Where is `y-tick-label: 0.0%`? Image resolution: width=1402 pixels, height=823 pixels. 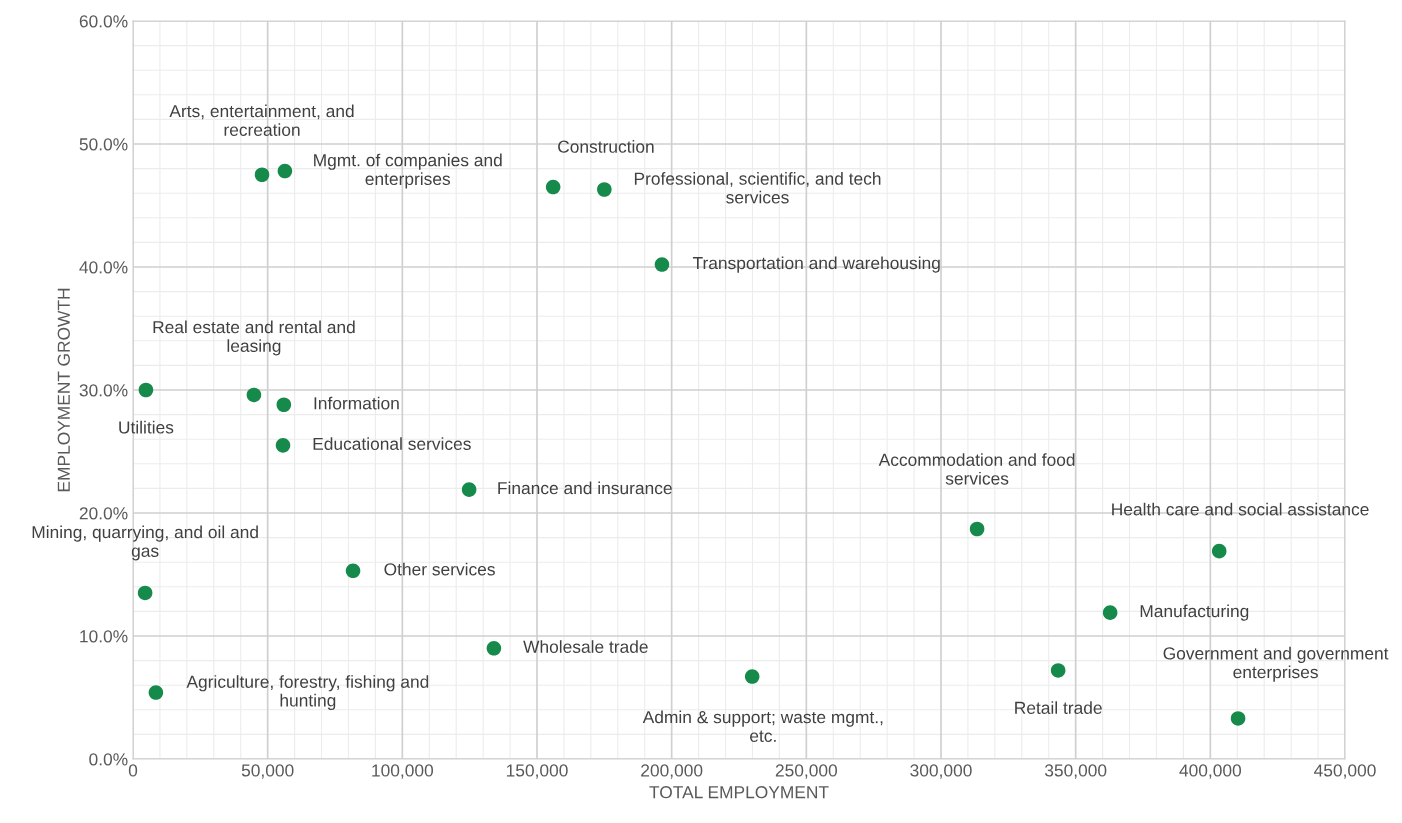 y-tick-label: 0.0% is located at coordinates (108, 759).